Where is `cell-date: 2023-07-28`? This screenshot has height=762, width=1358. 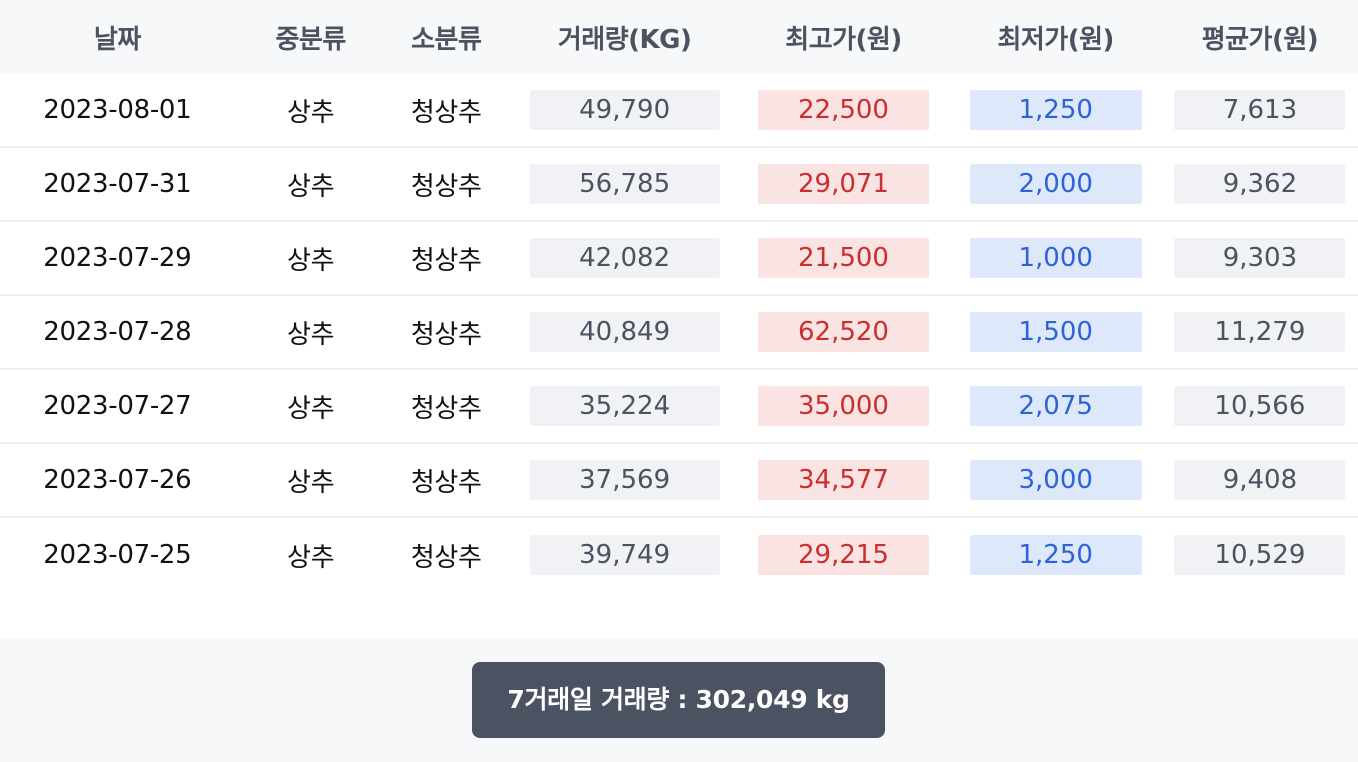 cell-date: 2023-07-28 is located at coordinates (117, 332).